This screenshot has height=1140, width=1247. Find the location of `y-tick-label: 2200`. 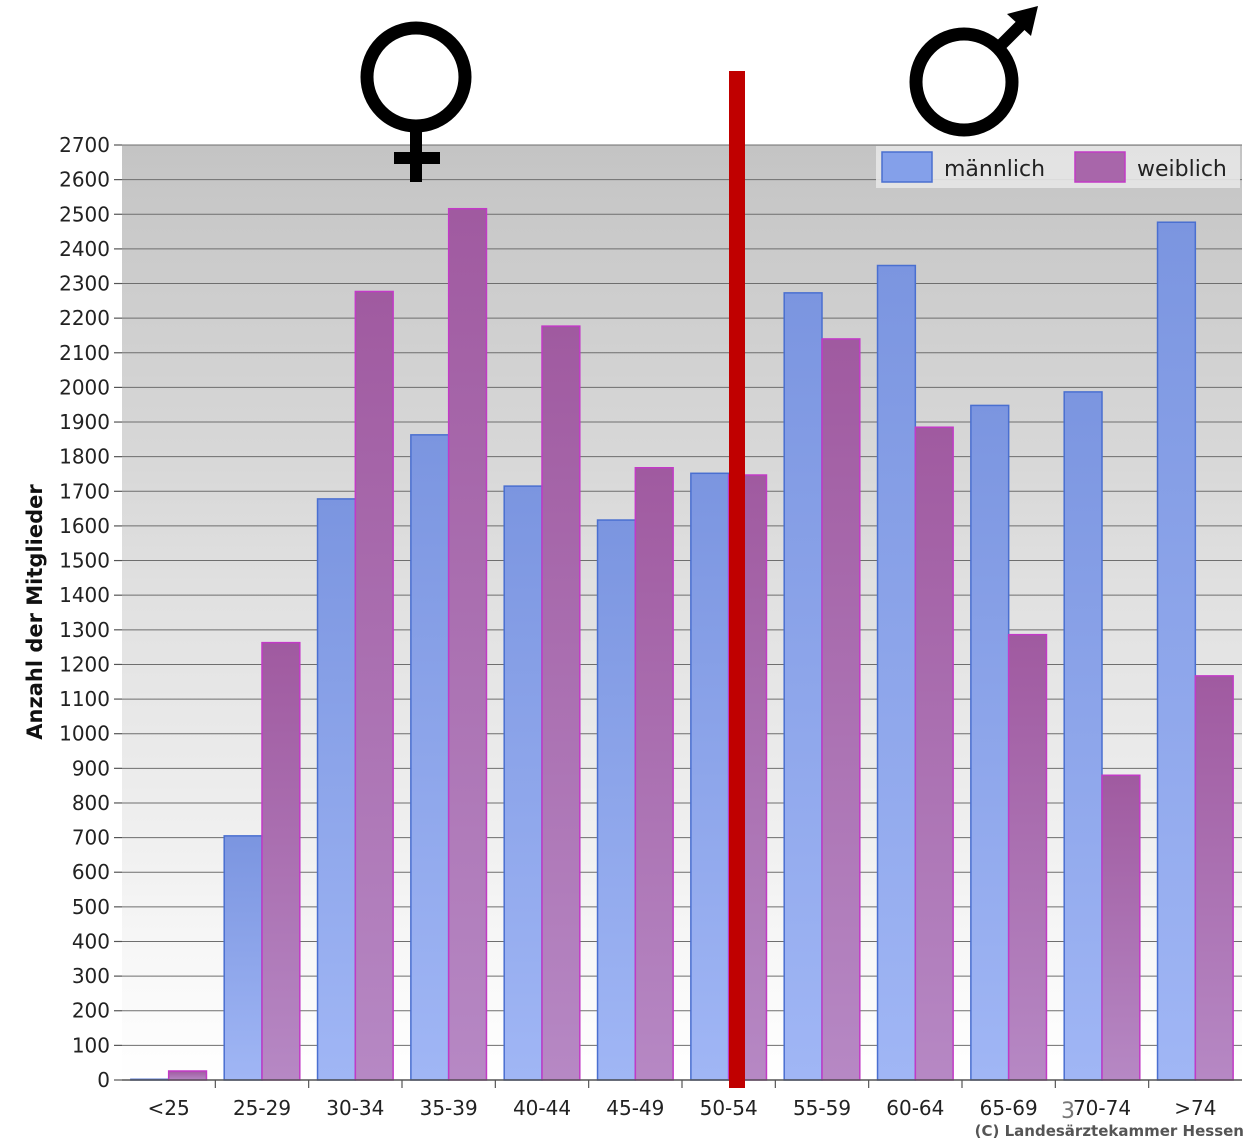

y-tick-label: 2200 is located at coordinates (84, 318).